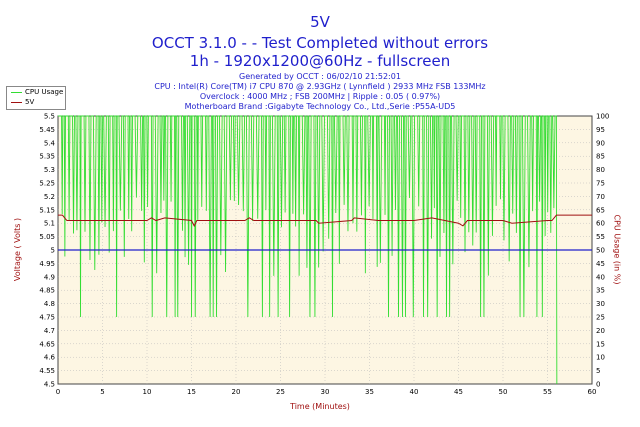  I want to click on y-tick-label: 4.95, so click(47, 264).